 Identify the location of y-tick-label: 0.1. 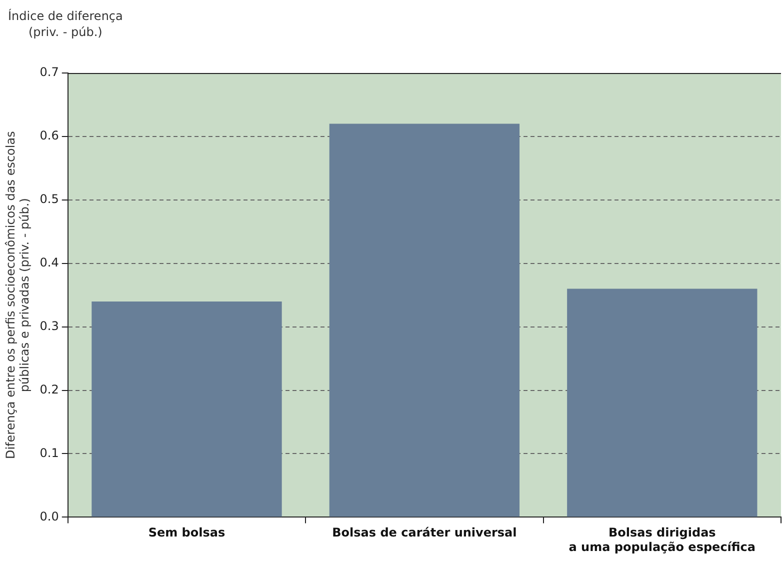
(49, 453).